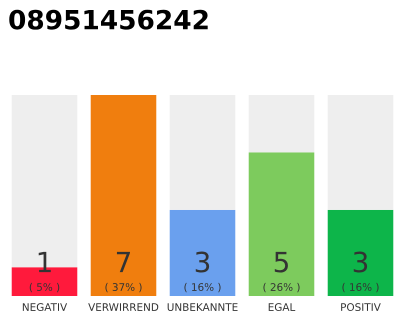 This screenshot has width=410, height=320. Describe the element at coordinates (123, 307) in the screenshot. I see `x-tick-label: VERWIRREND` at that location.